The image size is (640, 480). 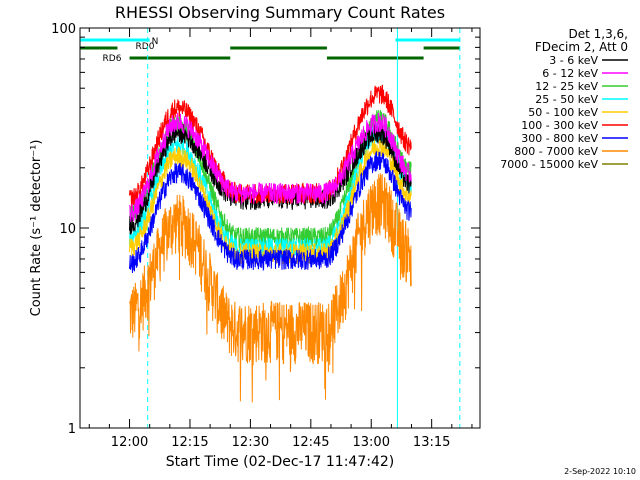 What do you see at coordinates (559, 138) in the screenshot?
I see `legend-label-6: 300 - 800 keV` at bounding box center [559, 138].